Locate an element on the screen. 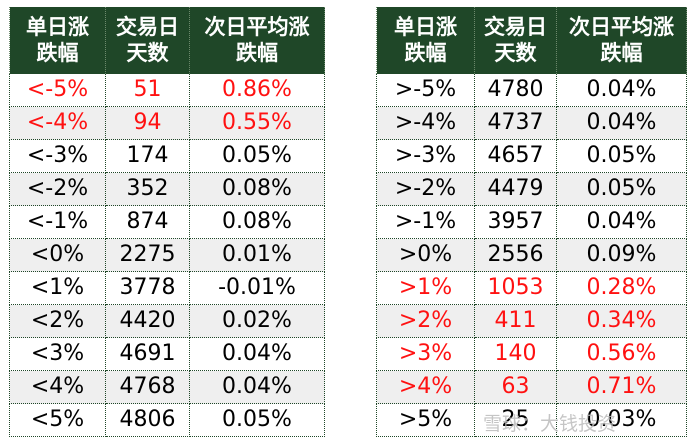 The height and width of the screenshot is (445, 691). cell-daily-change: <1% is located at coordinates (57, 288).